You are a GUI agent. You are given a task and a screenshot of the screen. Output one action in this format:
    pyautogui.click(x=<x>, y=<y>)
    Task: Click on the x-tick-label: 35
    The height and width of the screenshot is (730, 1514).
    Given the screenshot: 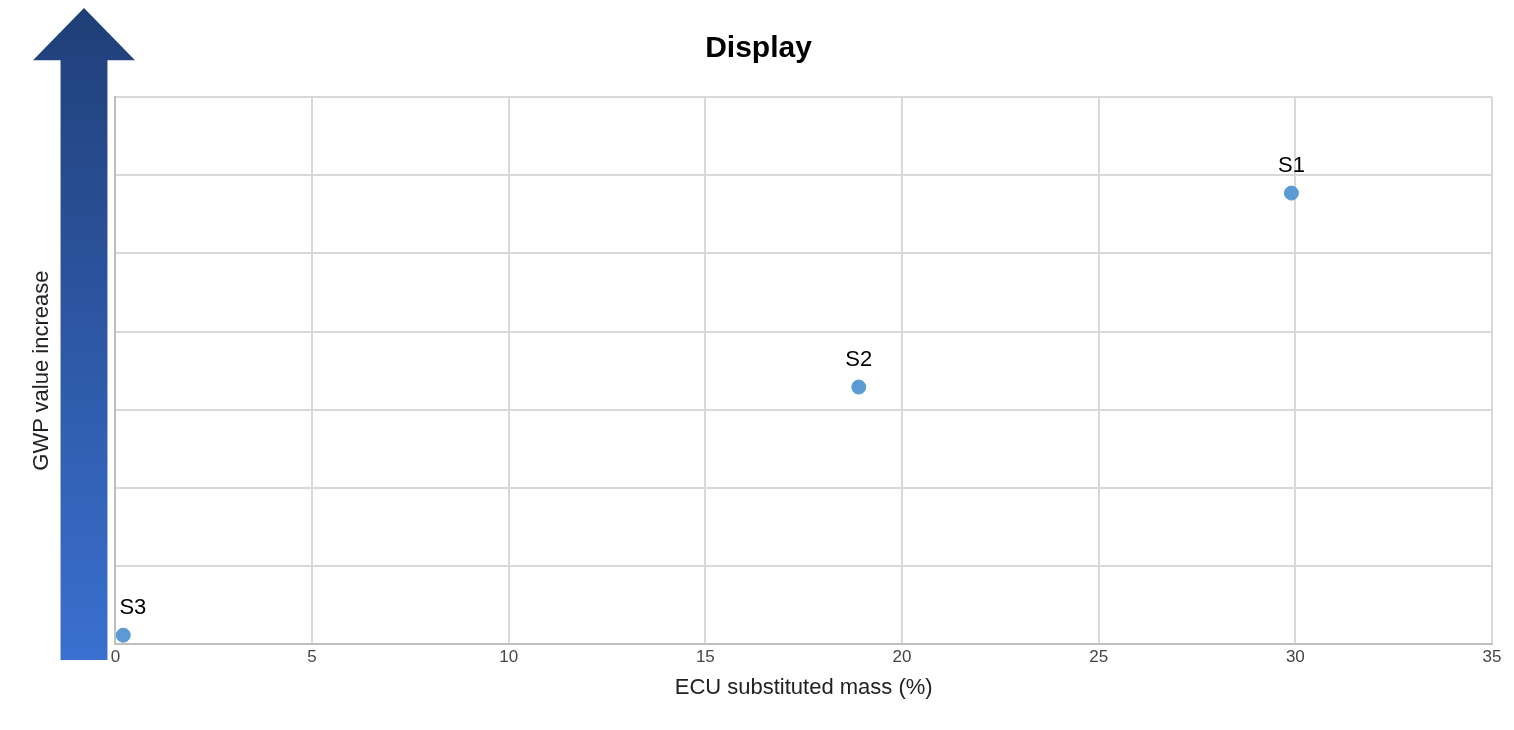 What is the action you would take?
    pyautogui.click(x=1492, y=657)
    